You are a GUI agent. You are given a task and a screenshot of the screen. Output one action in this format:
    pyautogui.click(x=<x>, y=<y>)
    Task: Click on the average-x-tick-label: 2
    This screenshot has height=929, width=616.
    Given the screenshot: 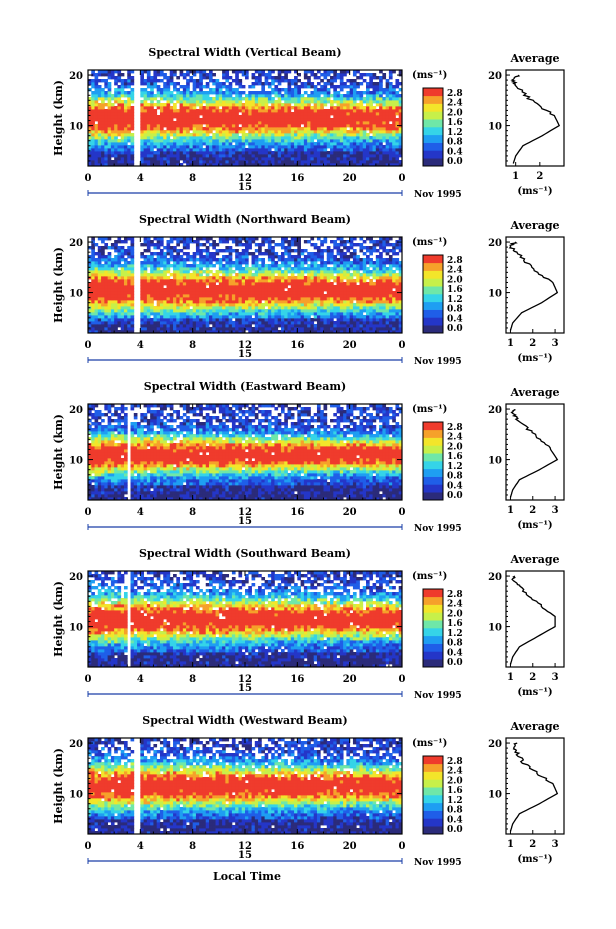 What is the action you would take?
    pyautogui.click(x=539, y=176)
    